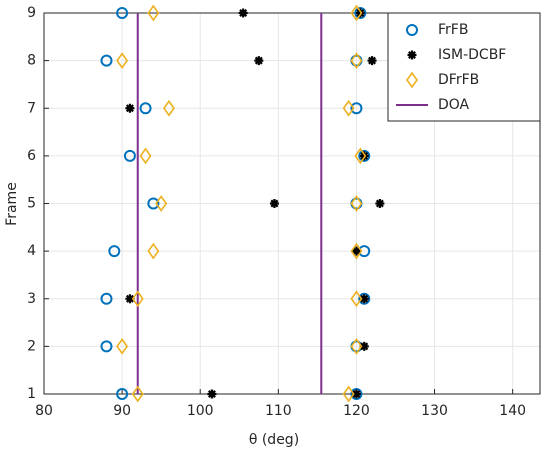 This screenshot has width=550, height=463. What do you see at coordinates (200, 411) in the screenshot?
I see `x-tick-label: 100` at bounding box center [200, 411].